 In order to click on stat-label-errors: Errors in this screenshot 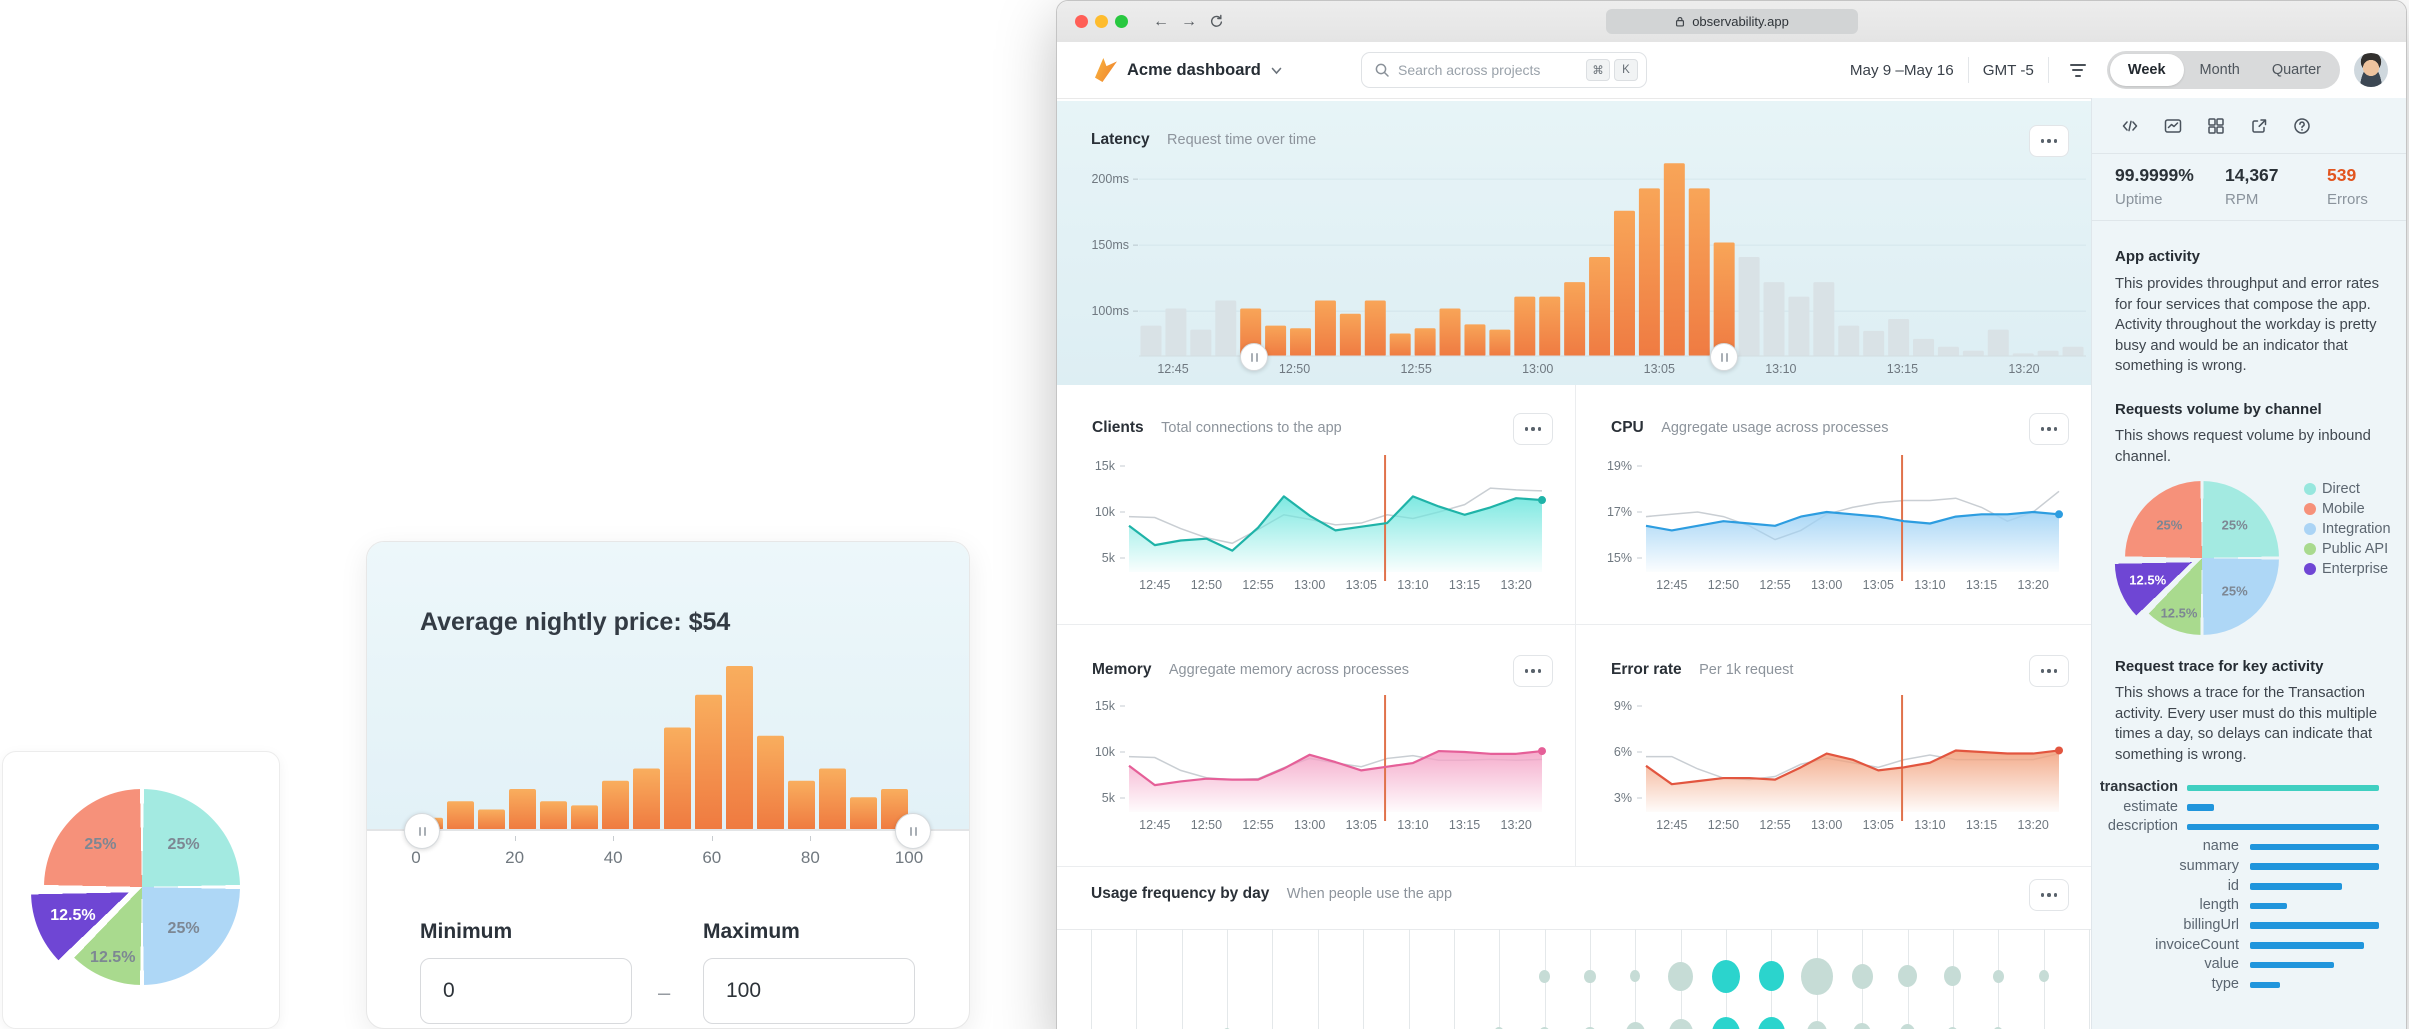, I will do `click(2347, 199)`.